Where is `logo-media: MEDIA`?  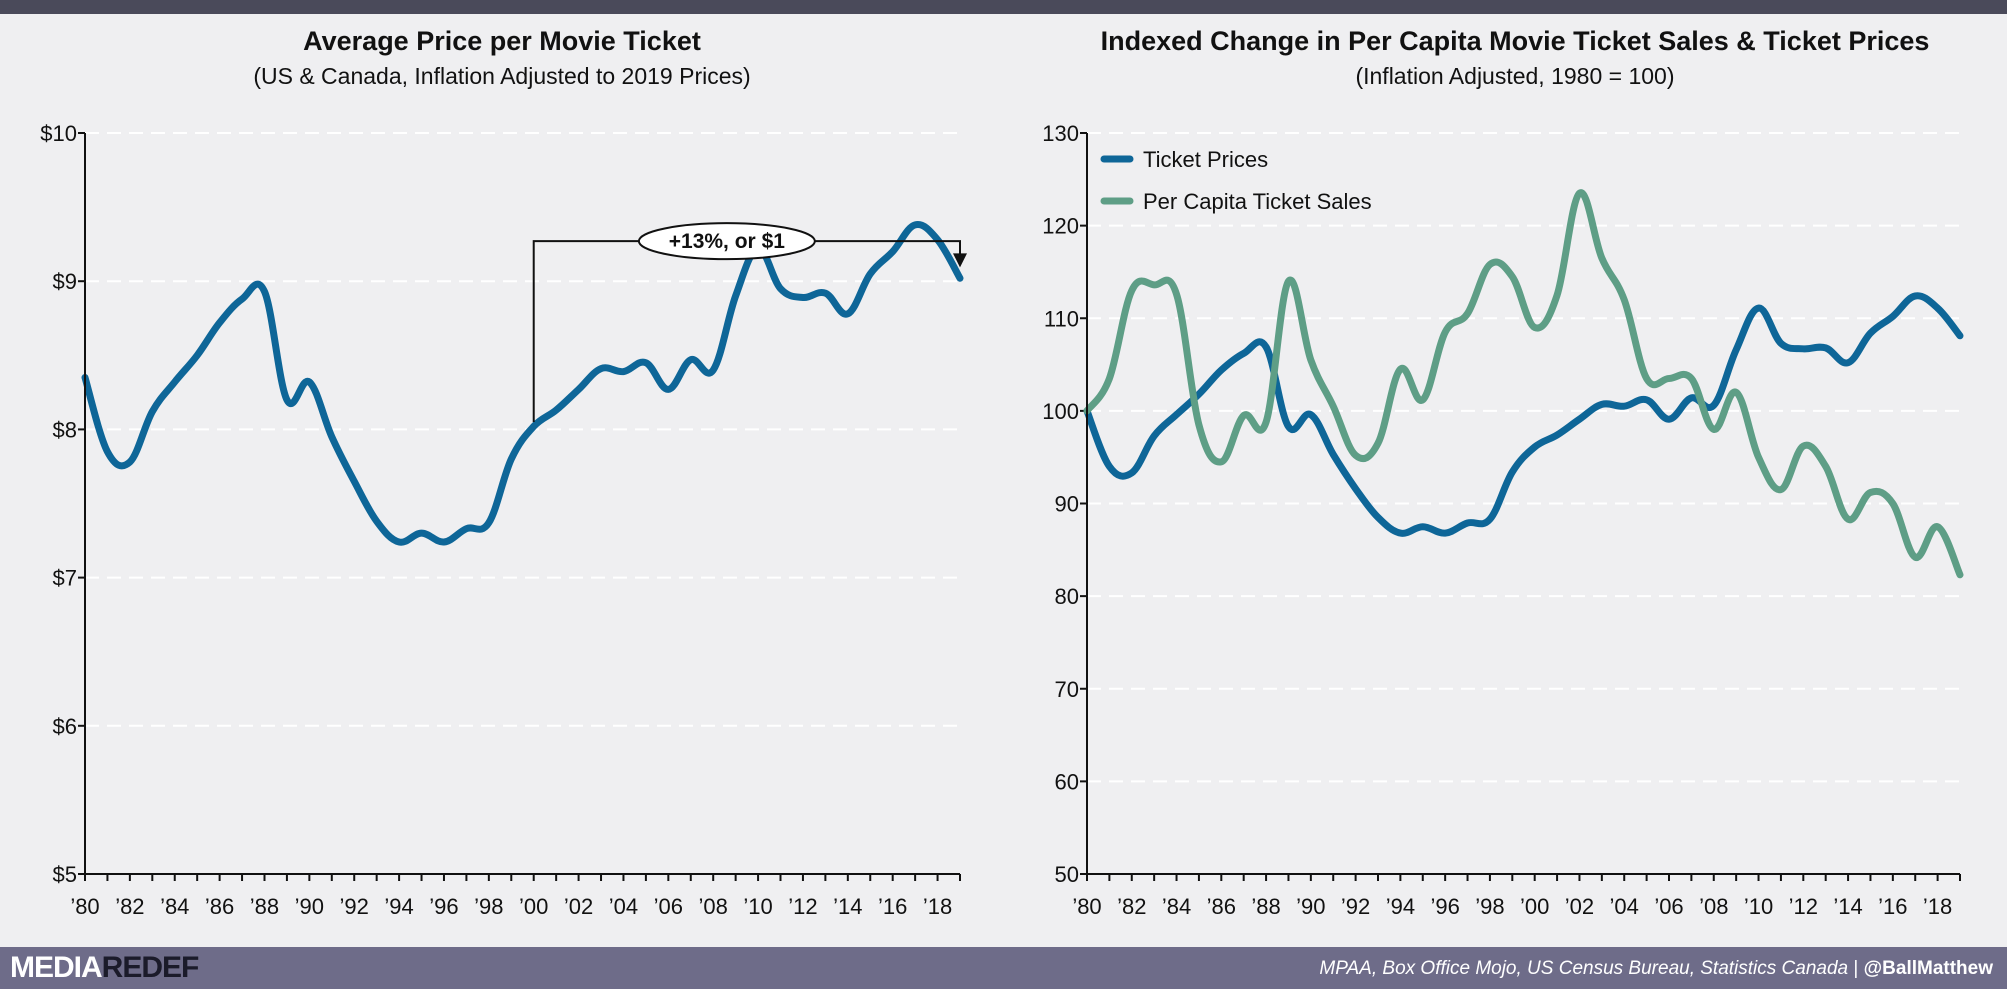 logo-media: MEDIA is located at coordinates (56, 967).